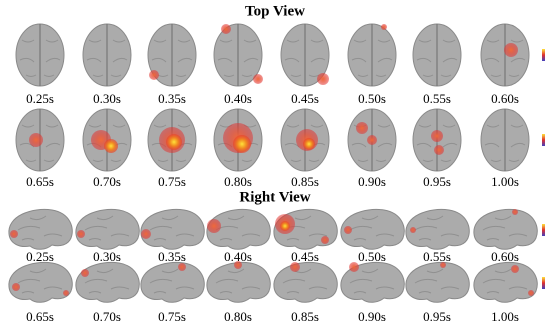 Image resolution: width=550 pixels, height=326 pixels. I want to click on section-title: Right View, so click(274, 197).